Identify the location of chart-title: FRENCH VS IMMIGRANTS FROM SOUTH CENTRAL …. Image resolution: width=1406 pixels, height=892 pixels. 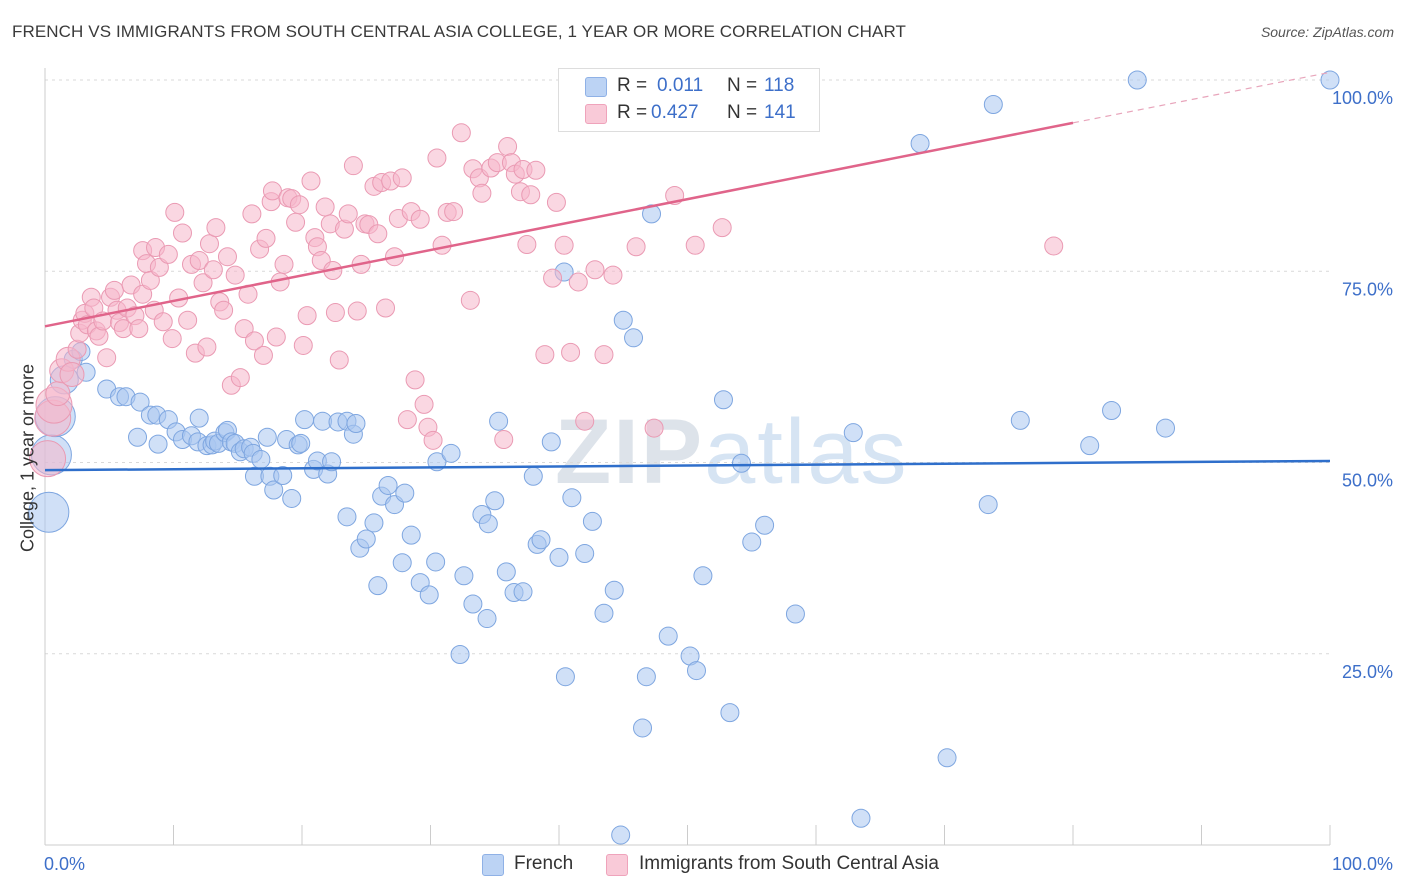
(459, 31).